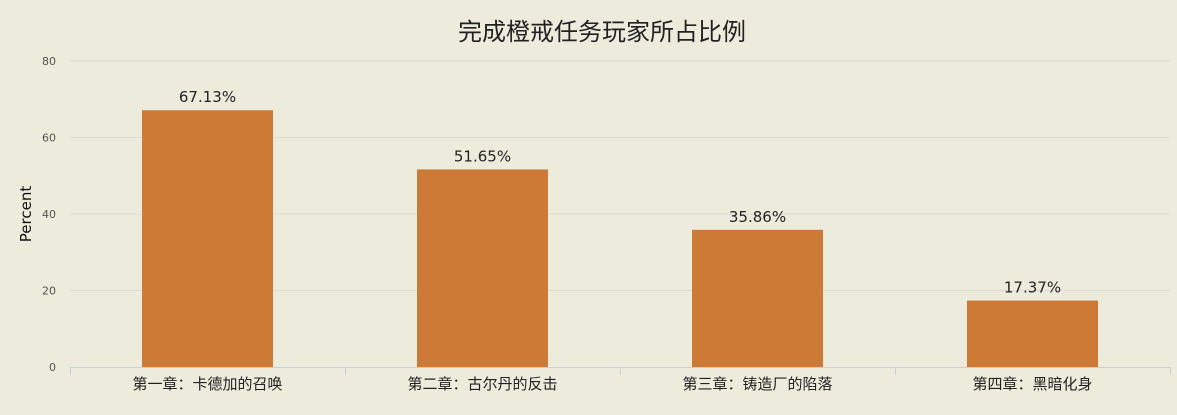  What do you see at coordinates (49, 291) in the screenshot?
I see `y-tick-label: 20` at bounding box center [49, 291].